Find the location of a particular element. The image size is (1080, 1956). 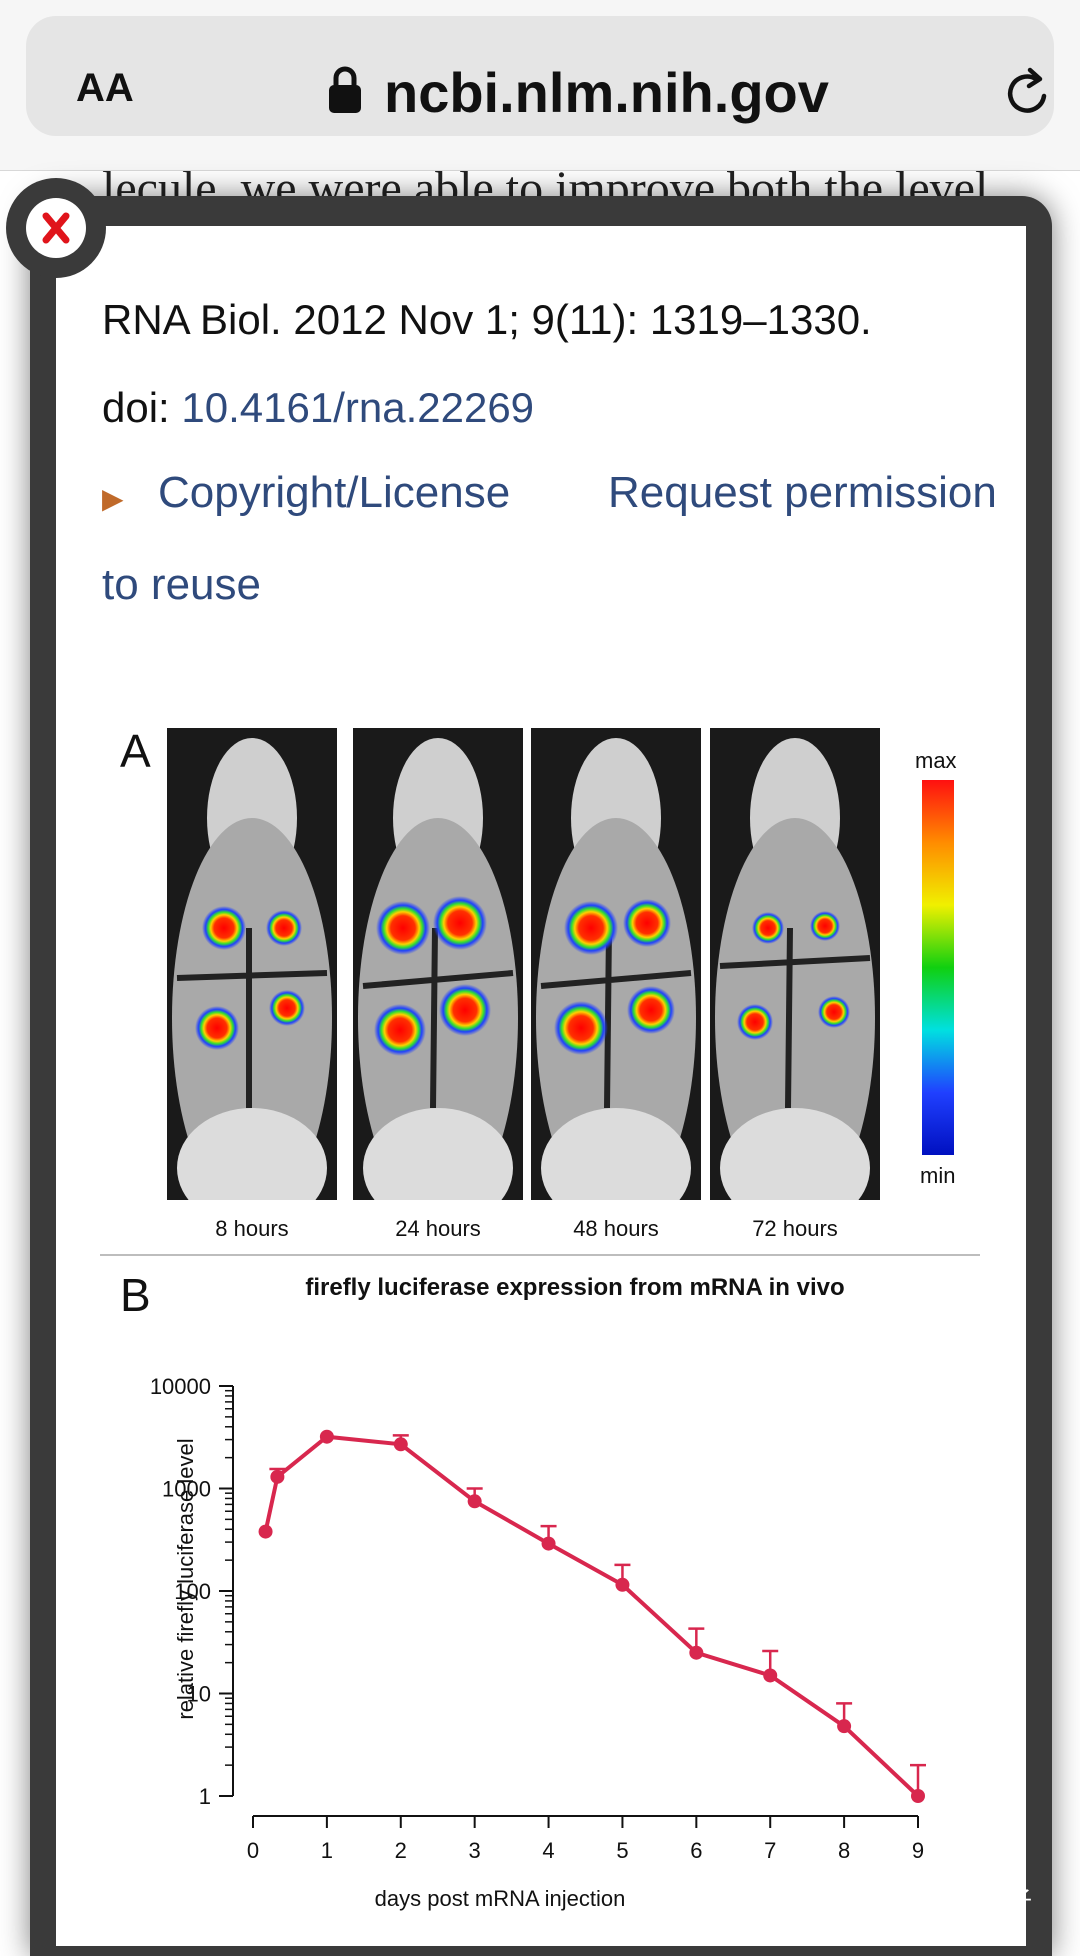

x-tick-label: 1 is located at coordinates (327, 1850).